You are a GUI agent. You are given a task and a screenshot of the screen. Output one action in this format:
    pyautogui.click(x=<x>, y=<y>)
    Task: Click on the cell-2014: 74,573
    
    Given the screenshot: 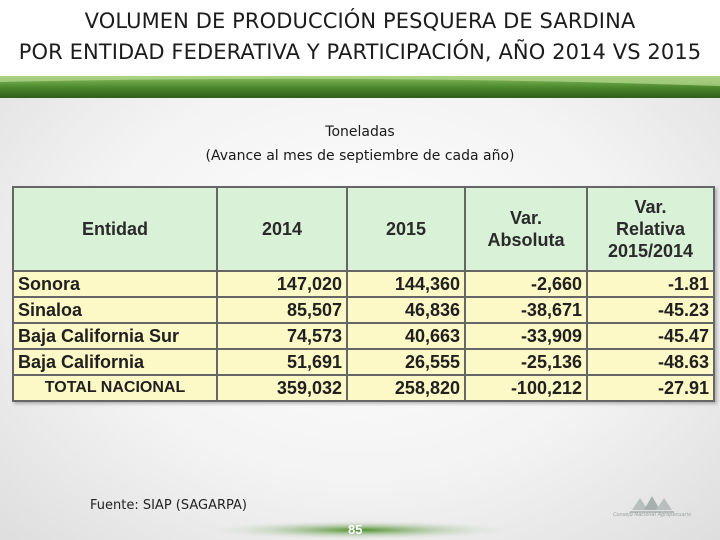 What is the action you would take?
    pyautogui.click(x=282, y=336)
    